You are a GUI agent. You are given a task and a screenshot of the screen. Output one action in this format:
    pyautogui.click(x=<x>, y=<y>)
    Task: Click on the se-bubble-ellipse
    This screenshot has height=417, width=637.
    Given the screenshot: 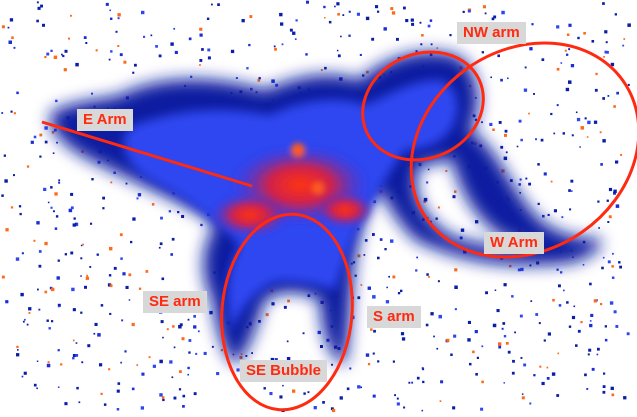 What is the action you would take?
    pyautogui.click(x=287, y=312)
    